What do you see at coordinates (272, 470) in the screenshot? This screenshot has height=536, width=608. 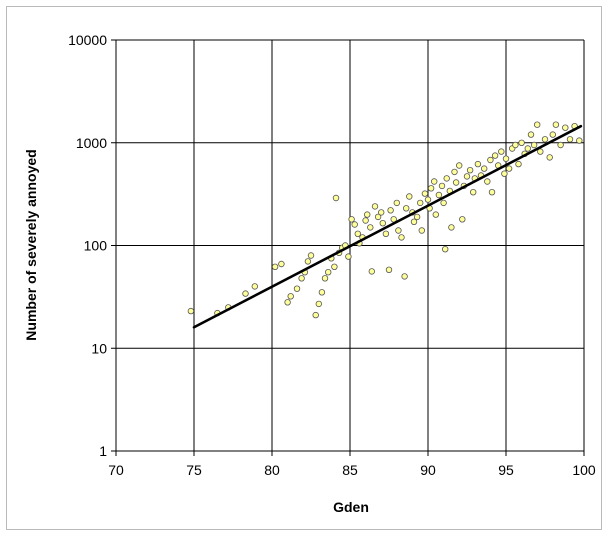 I see `x-tick-label: 80` at bounding box center [272, 470].